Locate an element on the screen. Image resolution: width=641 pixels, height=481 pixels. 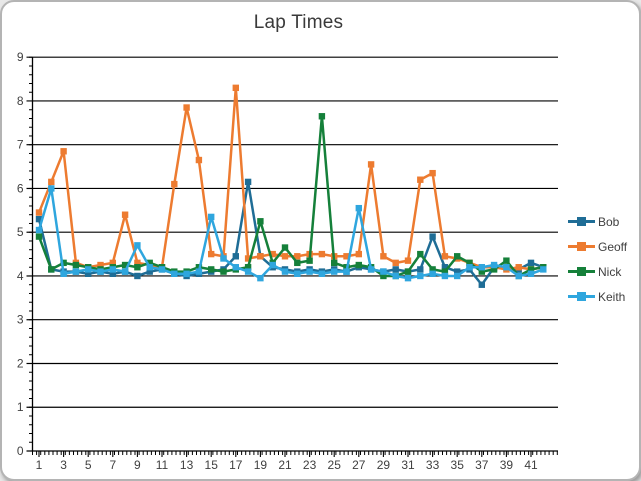
legend-label-geoff: Geoff is located at coordinates (613, 246).